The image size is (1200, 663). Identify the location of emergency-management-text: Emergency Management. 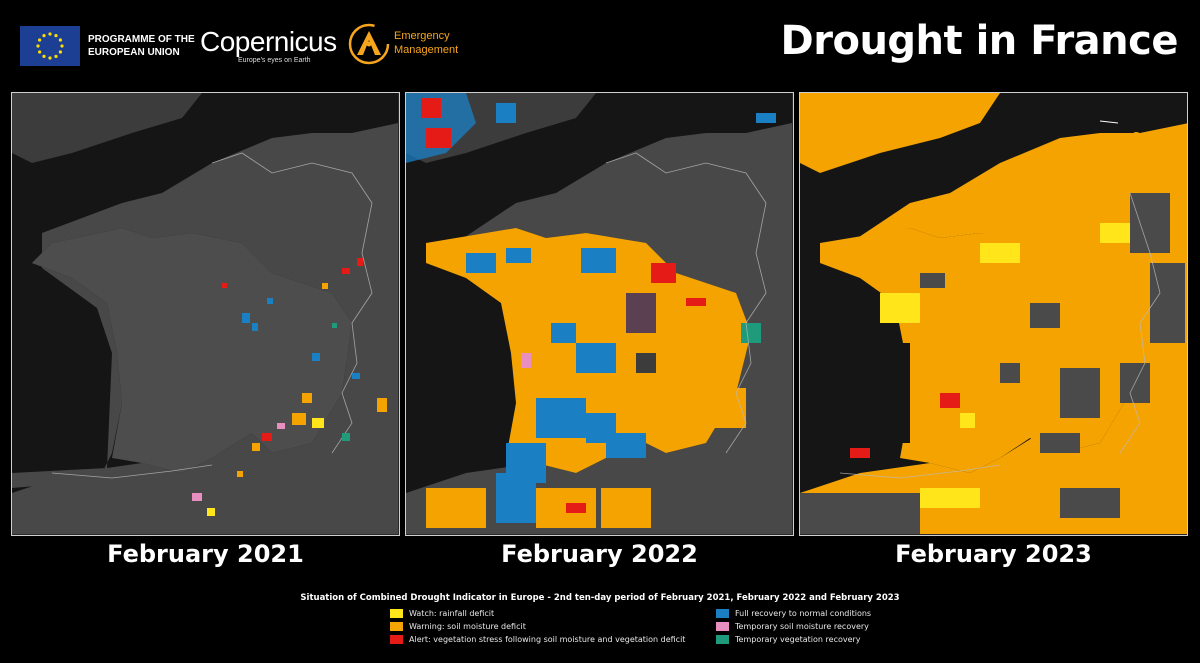
(426, 43).